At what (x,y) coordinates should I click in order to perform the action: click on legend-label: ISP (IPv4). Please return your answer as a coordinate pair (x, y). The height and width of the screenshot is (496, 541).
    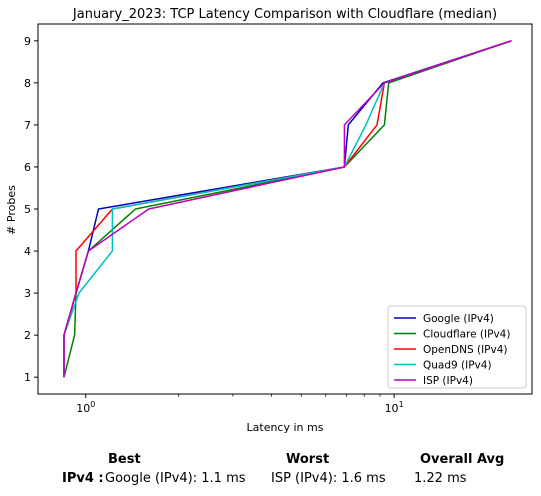
    Looking at the image, I should click on (448, 381).